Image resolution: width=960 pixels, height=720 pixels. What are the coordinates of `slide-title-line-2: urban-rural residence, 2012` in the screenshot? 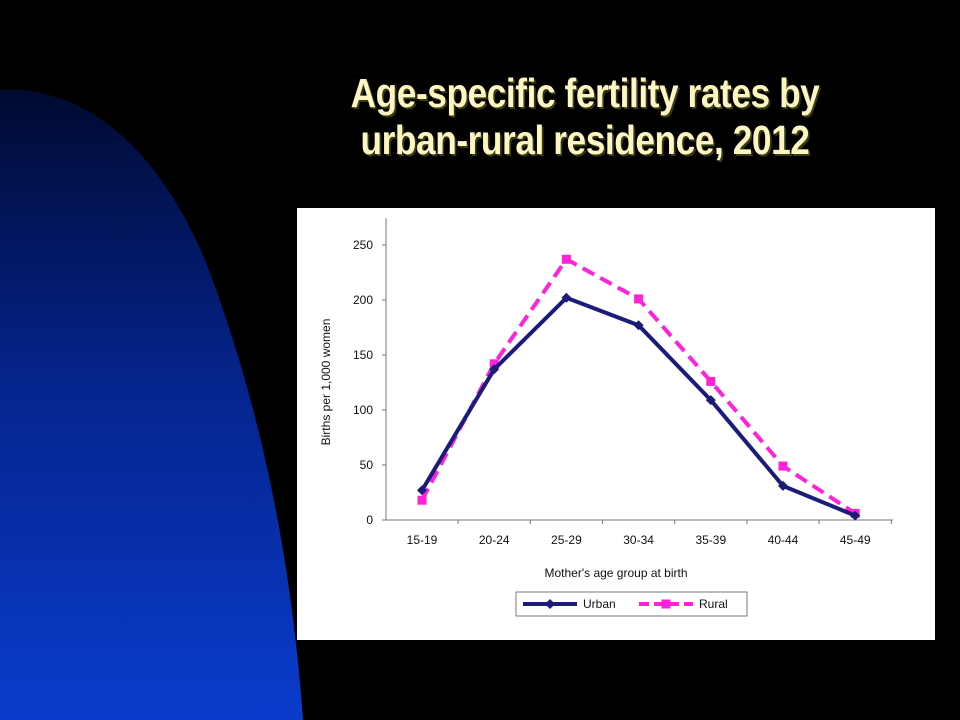 It's located at (585, 140).